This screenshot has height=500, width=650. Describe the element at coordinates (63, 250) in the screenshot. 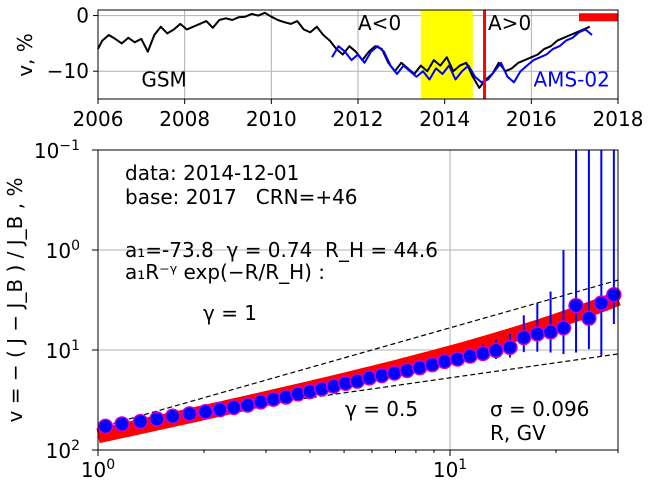

I see `bottom-y-tick-label: 100` at that location.